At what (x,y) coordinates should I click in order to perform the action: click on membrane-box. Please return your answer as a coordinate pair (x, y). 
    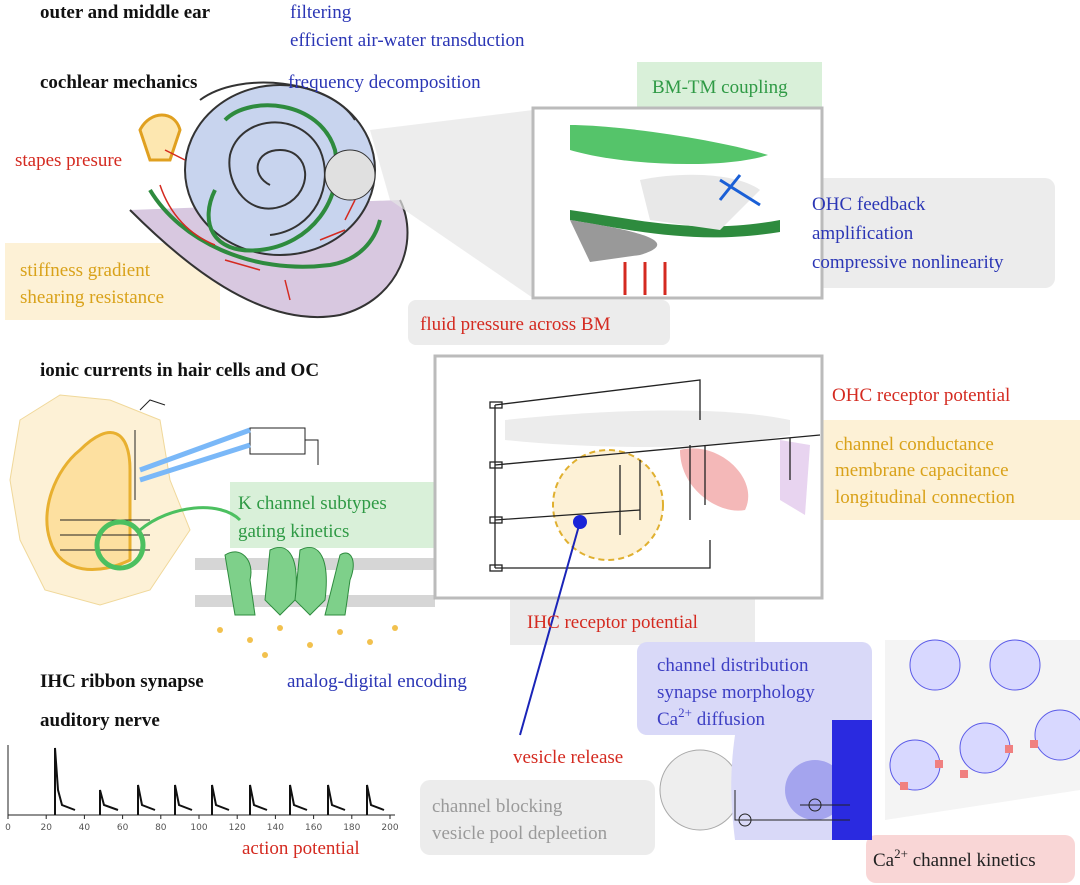
    Looking at the image, I should click on (951, 470).